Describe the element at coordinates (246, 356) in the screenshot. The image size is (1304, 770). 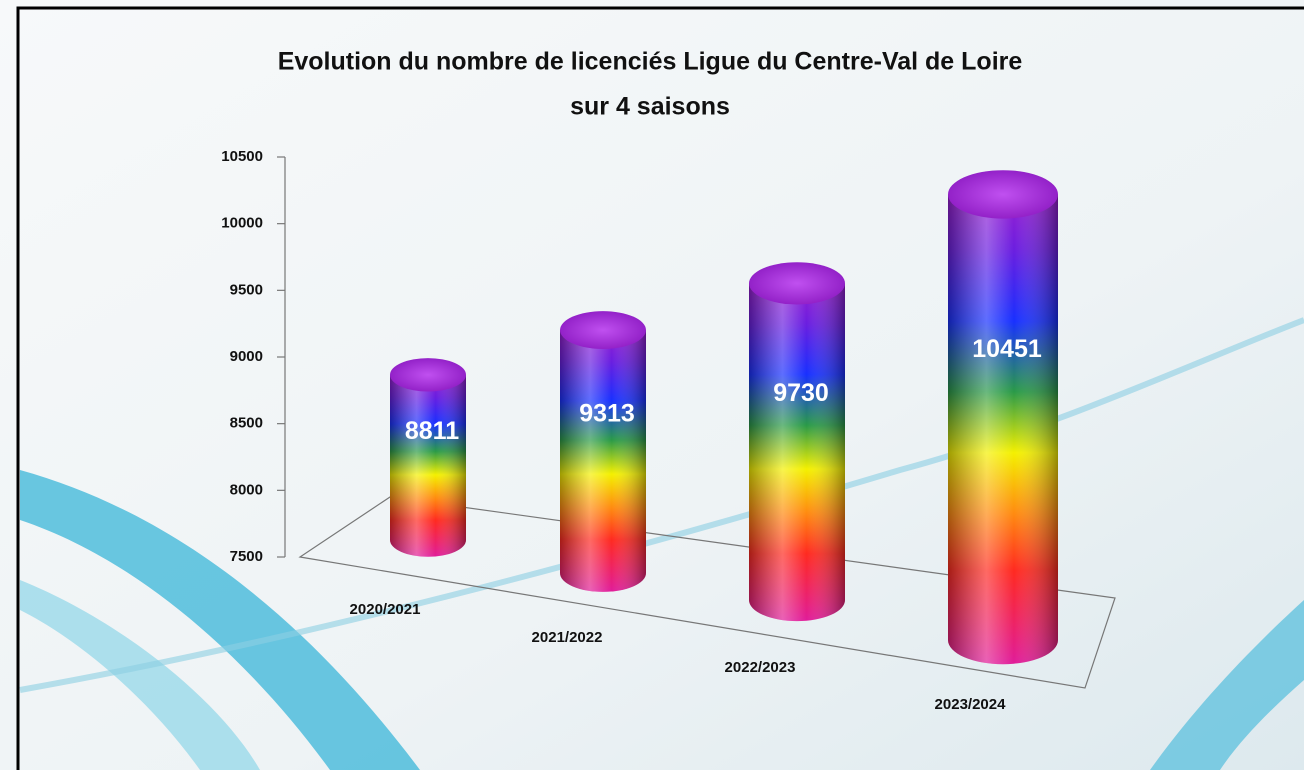
I see `y-tick-label: 9000` at that location.